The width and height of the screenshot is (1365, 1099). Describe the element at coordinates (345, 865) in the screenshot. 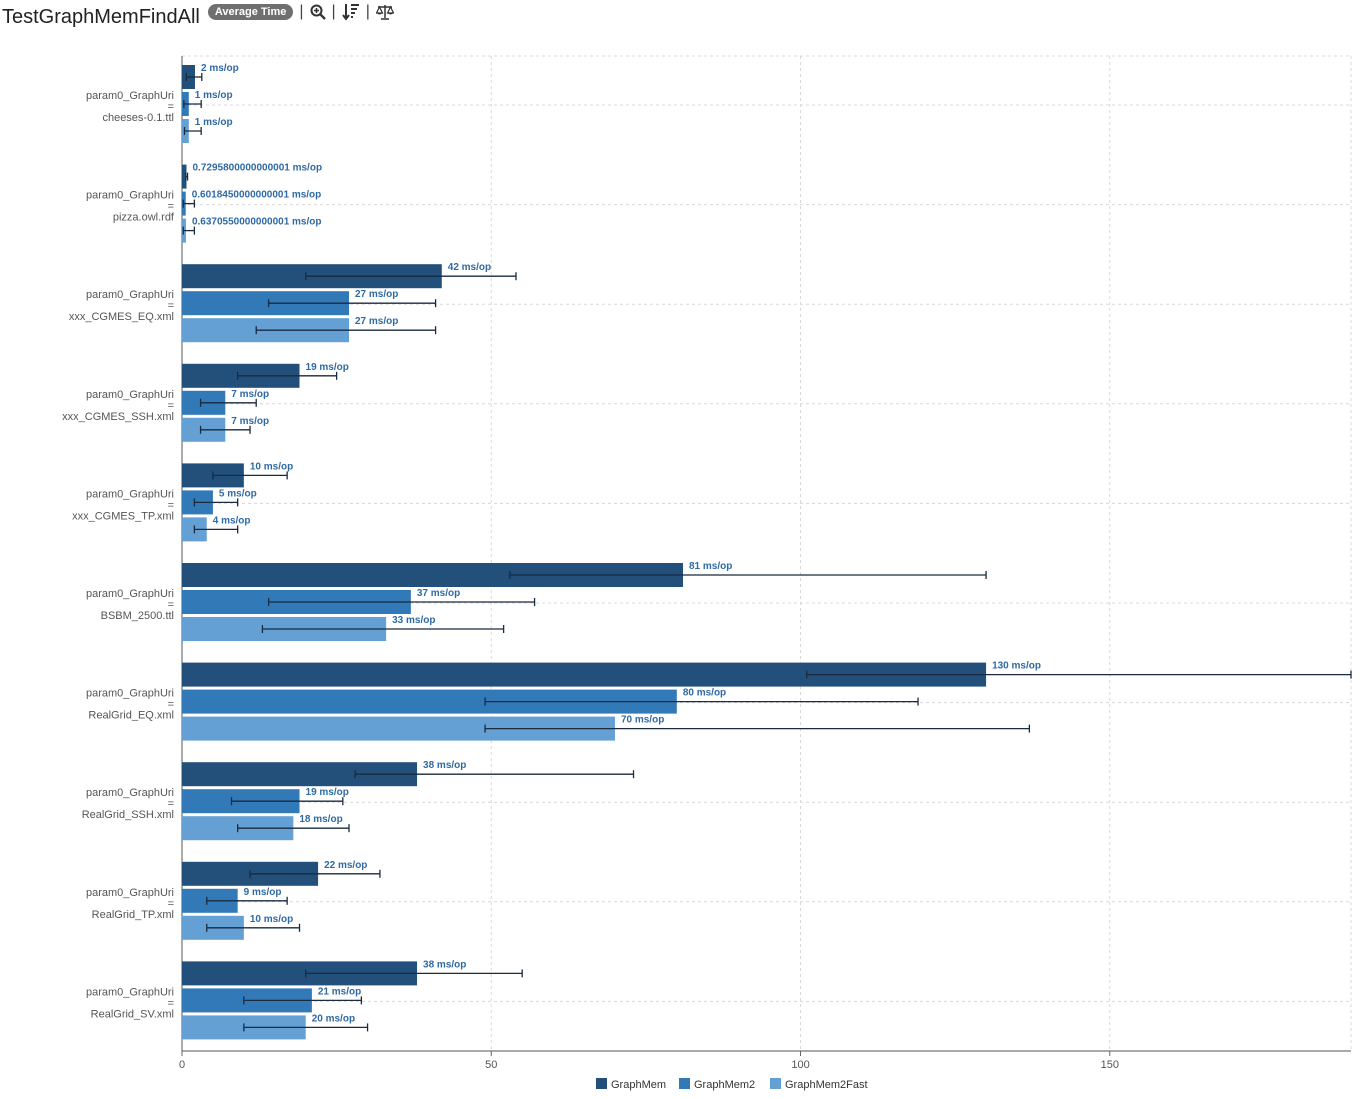

I see `data-label: 22 ms/op` at that location.